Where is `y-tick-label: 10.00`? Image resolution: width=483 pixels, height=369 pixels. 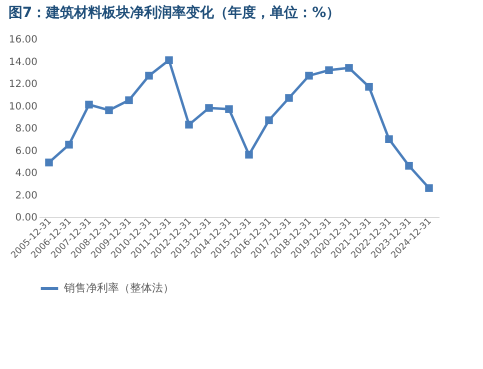
y-tick-label: 10.00 is located at coordinates (23, 106).